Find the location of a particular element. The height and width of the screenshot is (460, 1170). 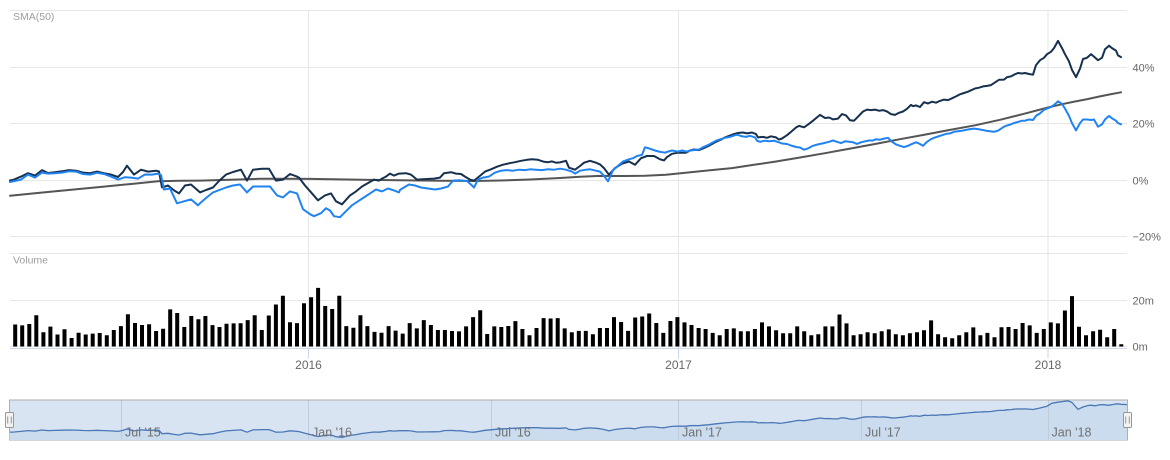

svg-text: 2017 is located at coordinates (678, 365).